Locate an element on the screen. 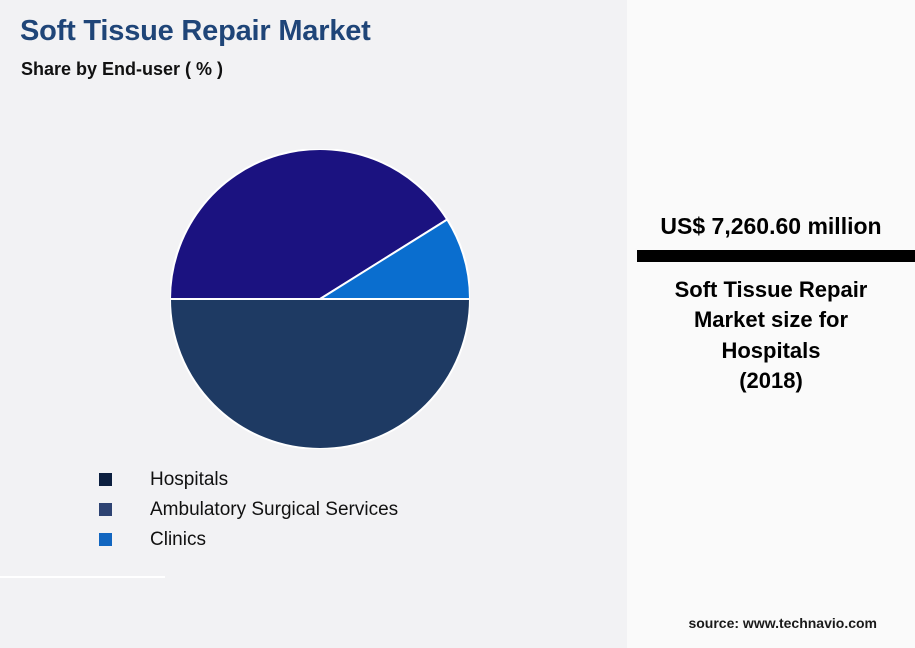 This screenshot has width=915, height=648. legend-label-clinics: Clinics is located at coordinates (178, 539).